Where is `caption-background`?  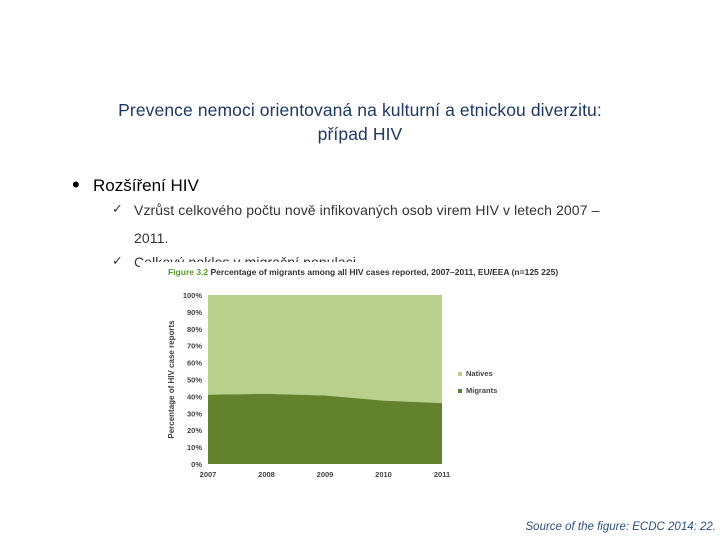 caption-background is located at coordinates (370, 272).